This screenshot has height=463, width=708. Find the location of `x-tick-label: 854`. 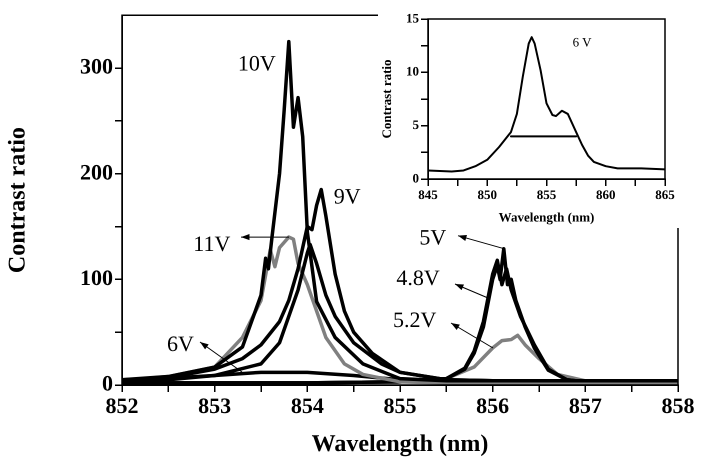

x-tick-label: 854 is located at coordinates (307, 405).